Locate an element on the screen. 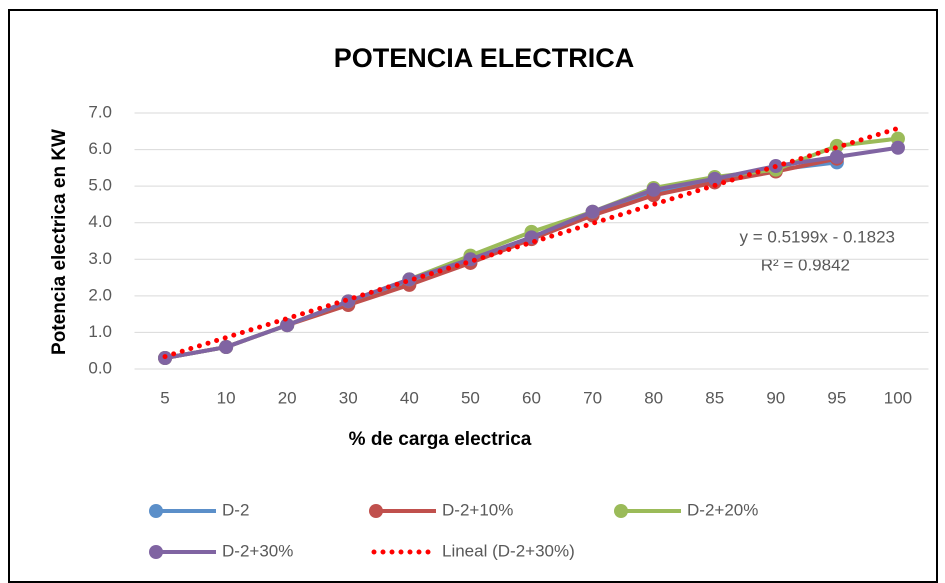 The width and height of the screenshot is (945, 583). x-tick-label: 100 is located at coordinates (898, 397).